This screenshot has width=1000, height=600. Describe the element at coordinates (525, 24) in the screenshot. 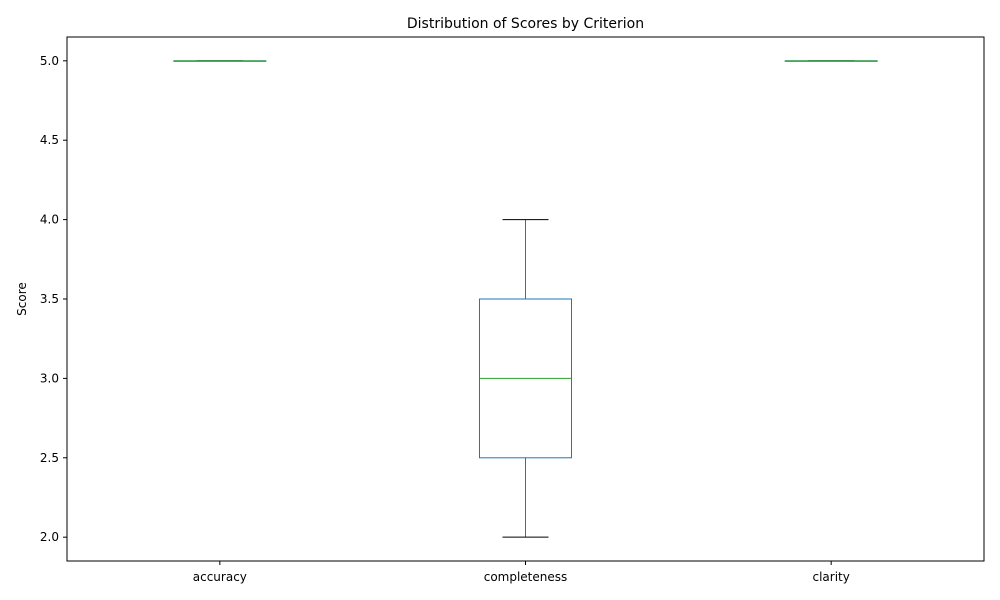

I see `chart-title: Distribution of Scores by Criterion` at that location.